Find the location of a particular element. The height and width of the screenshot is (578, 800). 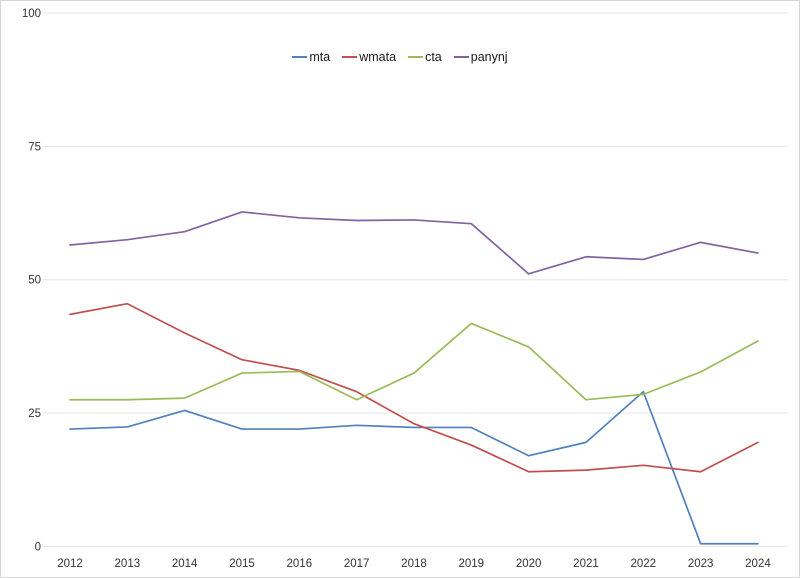

series-line-panynj is located at coordinates (414, 243).